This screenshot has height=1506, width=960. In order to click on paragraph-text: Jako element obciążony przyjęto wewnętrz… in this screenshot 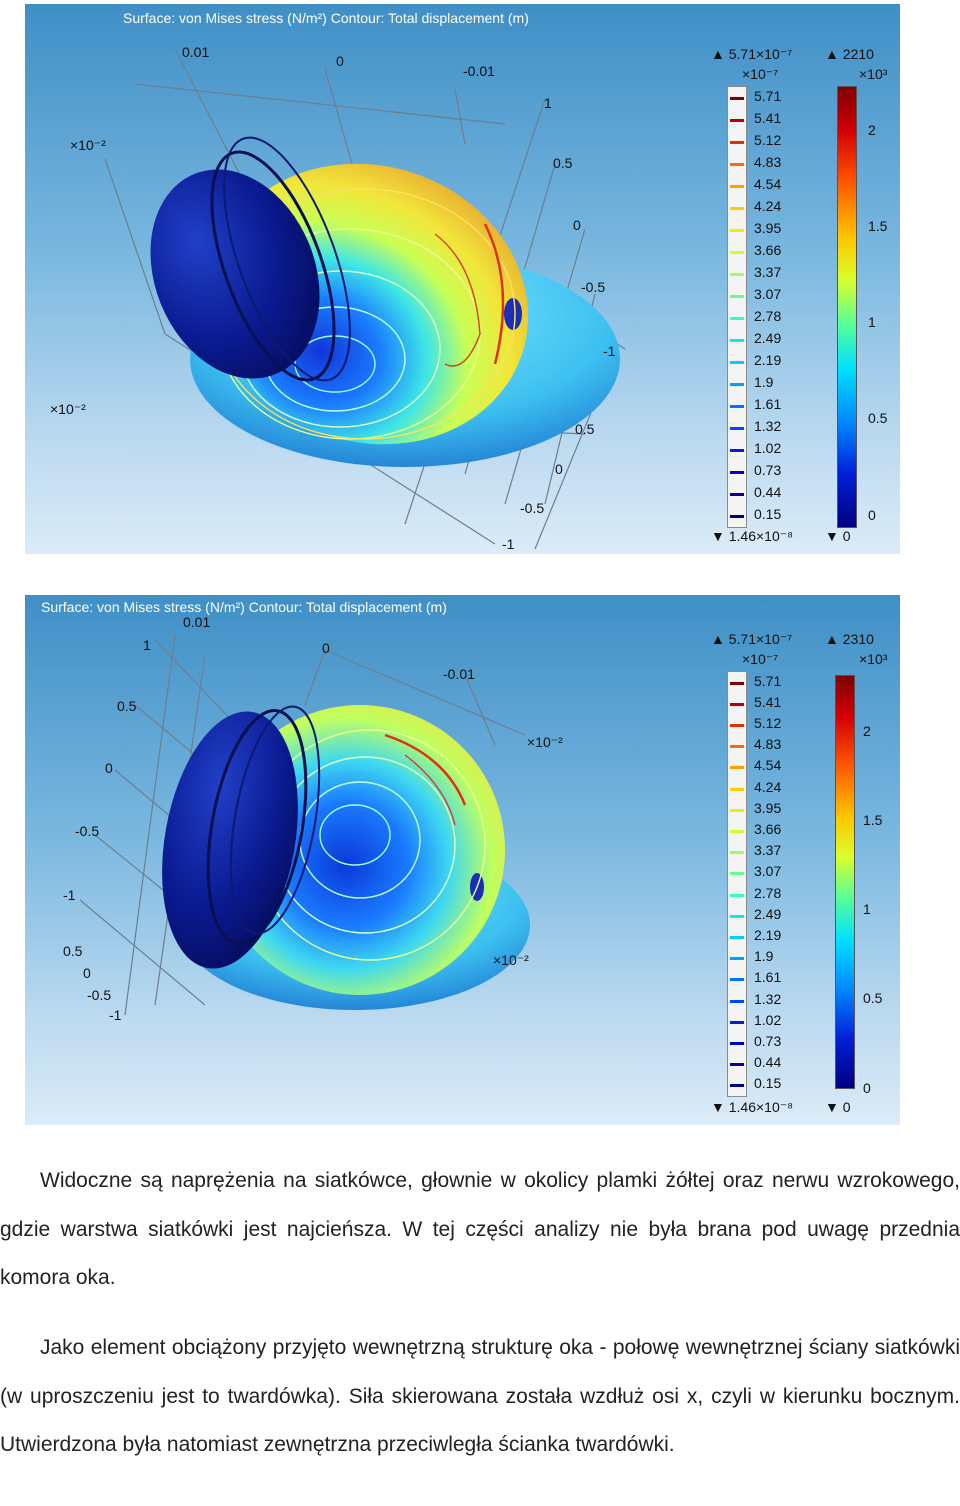, I will do `click(480, 1396)`.